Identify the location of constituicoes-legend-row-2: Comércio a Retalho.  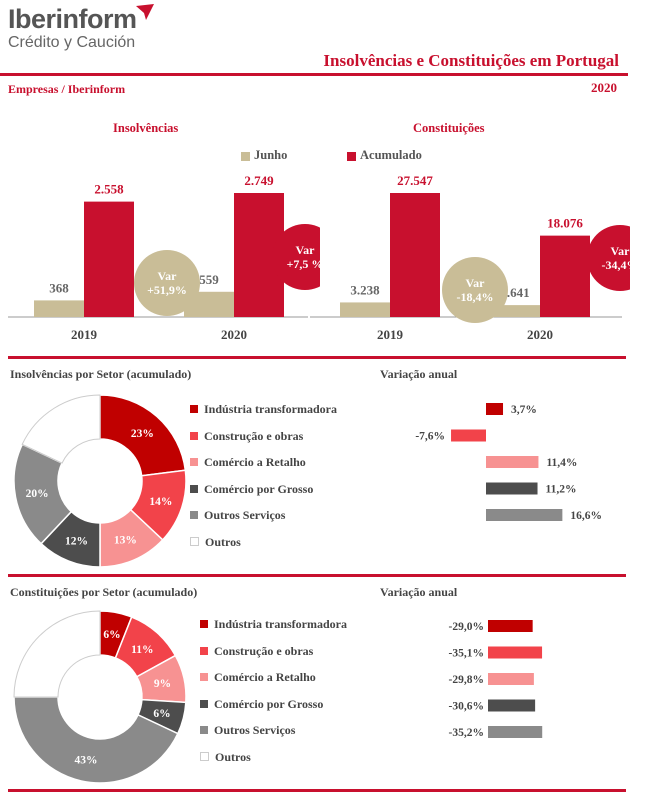
(258, 676).